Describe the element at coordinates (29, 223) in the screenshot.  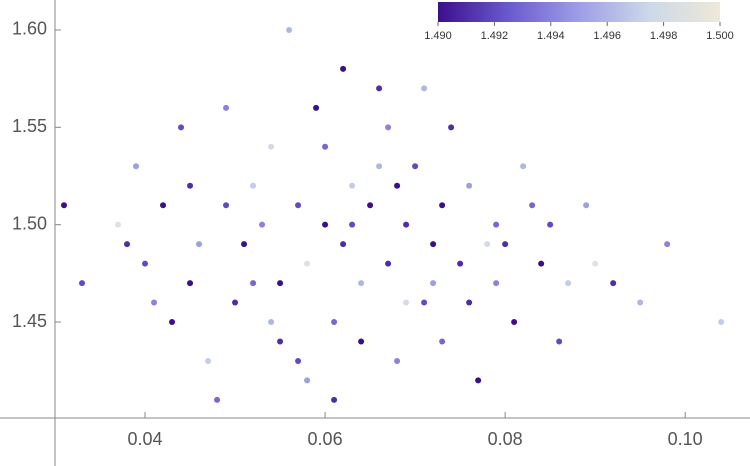
I see `y-tick-label: 1.50` at that location.